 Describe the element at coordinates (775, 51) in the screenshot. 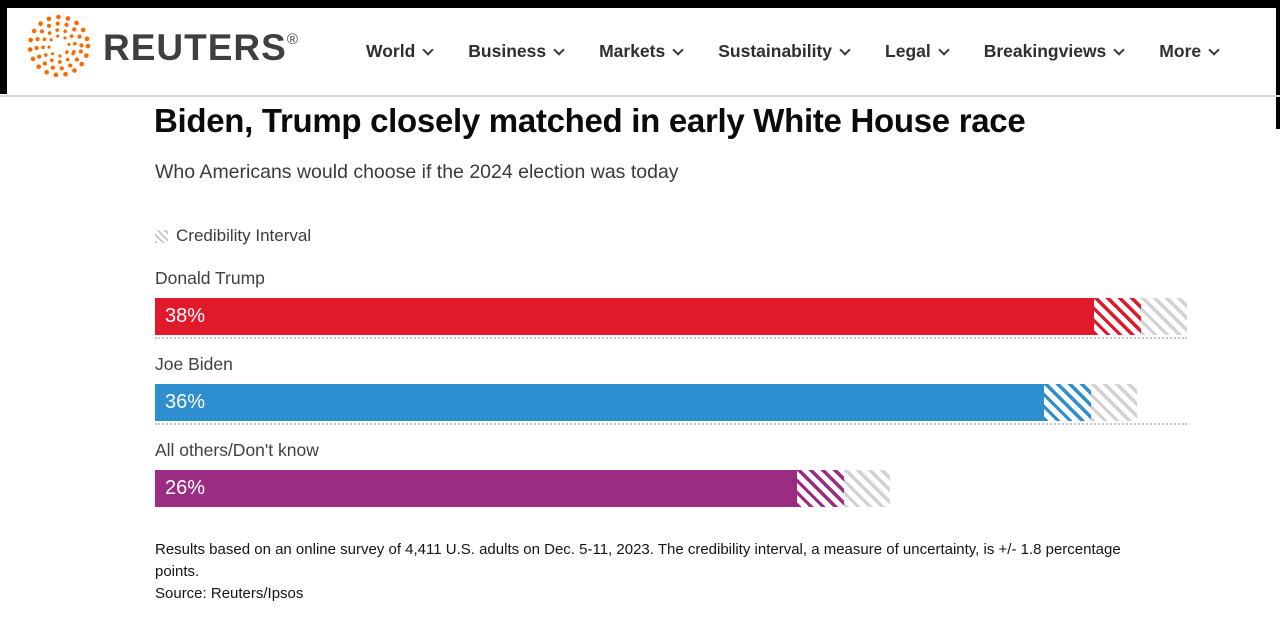

I see `nav-label: Sustainability` at that location.